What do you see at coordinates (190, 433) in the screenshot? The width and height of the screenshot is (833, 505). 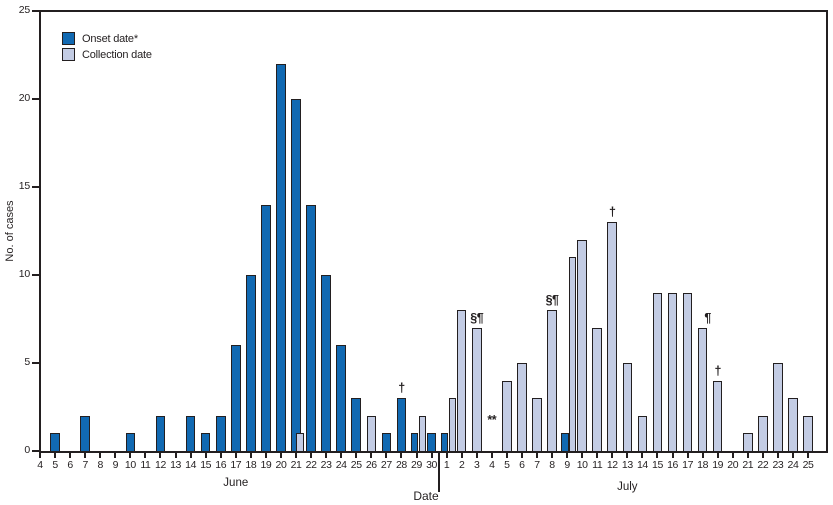 I see `bar-june-14-onset` at bounding box center [190, 433].